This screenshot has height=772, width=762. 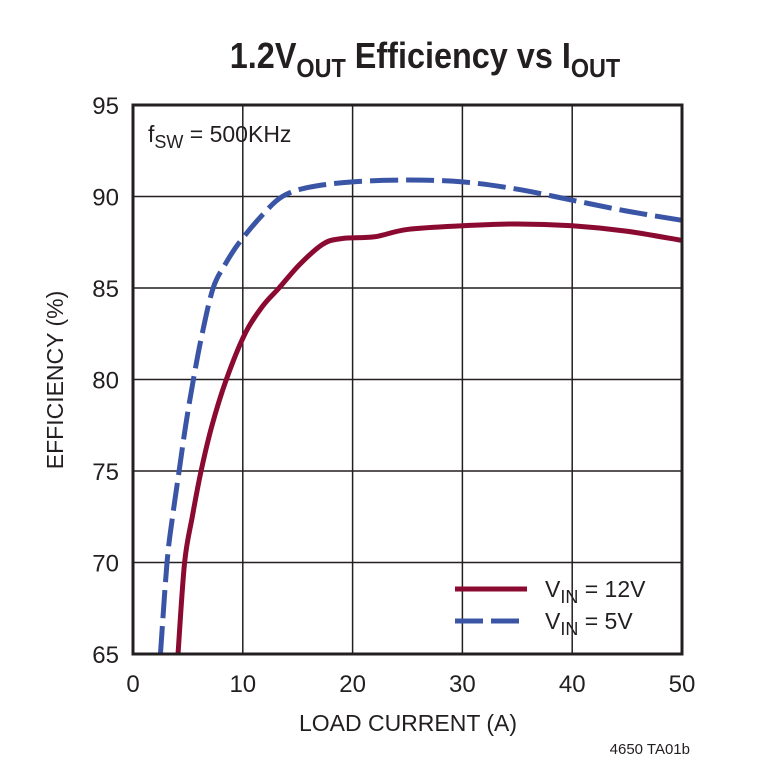 I want to click on x-tick-label: 0, so click(x=132, y=684).